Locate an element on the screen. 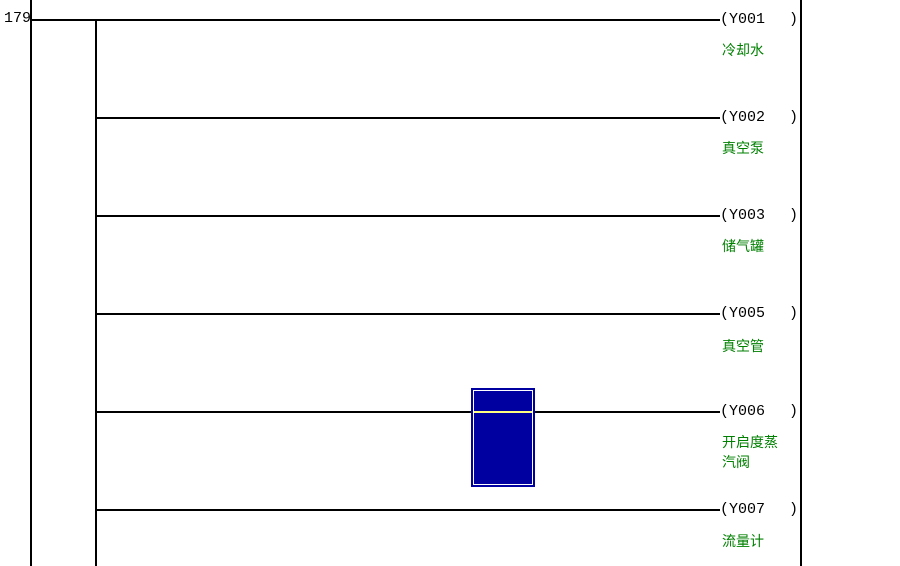 The image size is (900, 566). device-comment: 开启度蒸汽阀 is located at coordinates (750, 453).